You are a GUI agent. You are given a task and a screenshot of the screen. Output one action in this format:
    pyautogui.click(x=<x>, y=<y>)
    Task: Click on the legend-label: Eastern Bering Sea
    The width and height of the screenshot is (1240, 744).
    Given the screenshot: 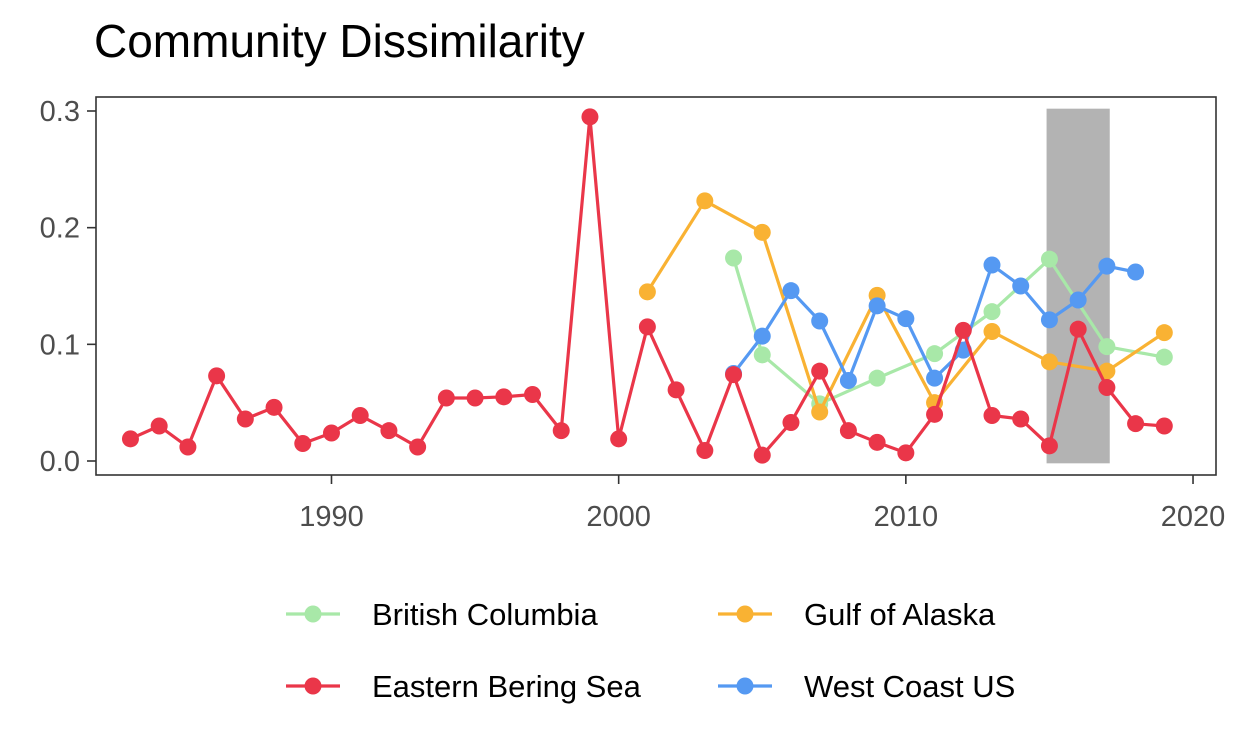 What is the action you would take?
    pyautogui.click(x=507, y=686)
    